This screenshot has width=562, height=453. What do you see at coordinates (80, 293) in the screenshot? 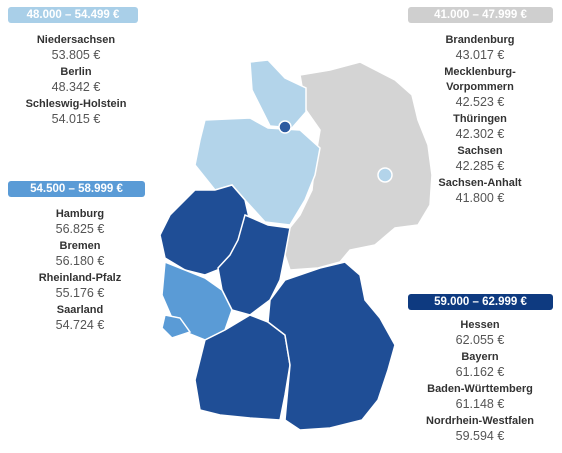
I see `state-value: 55.176 €` at bounding box center [80, 293].